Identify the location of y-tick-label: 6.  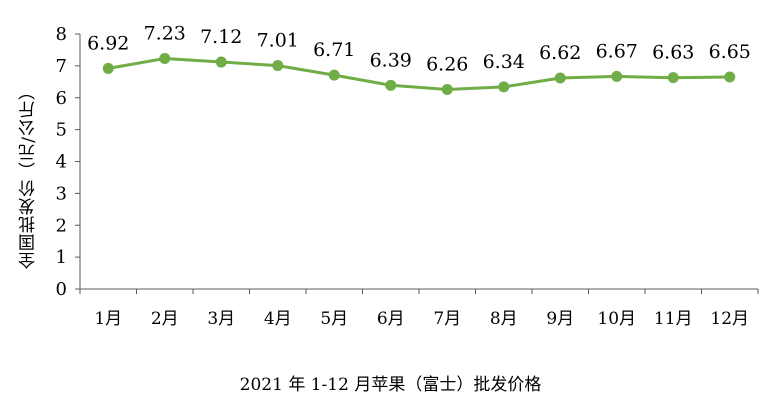
(61, 98).